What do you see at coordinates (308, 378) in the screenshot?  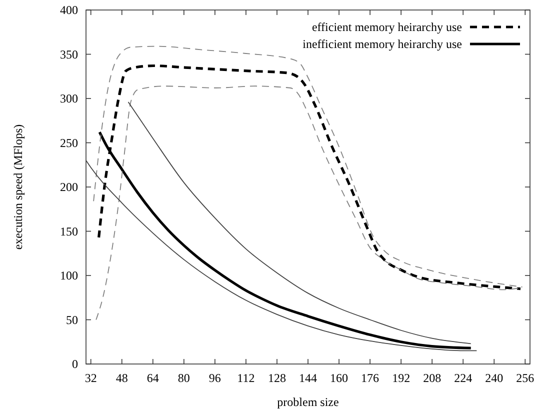 I see `x-tick-label: 144` at bounding box center [308, 378].